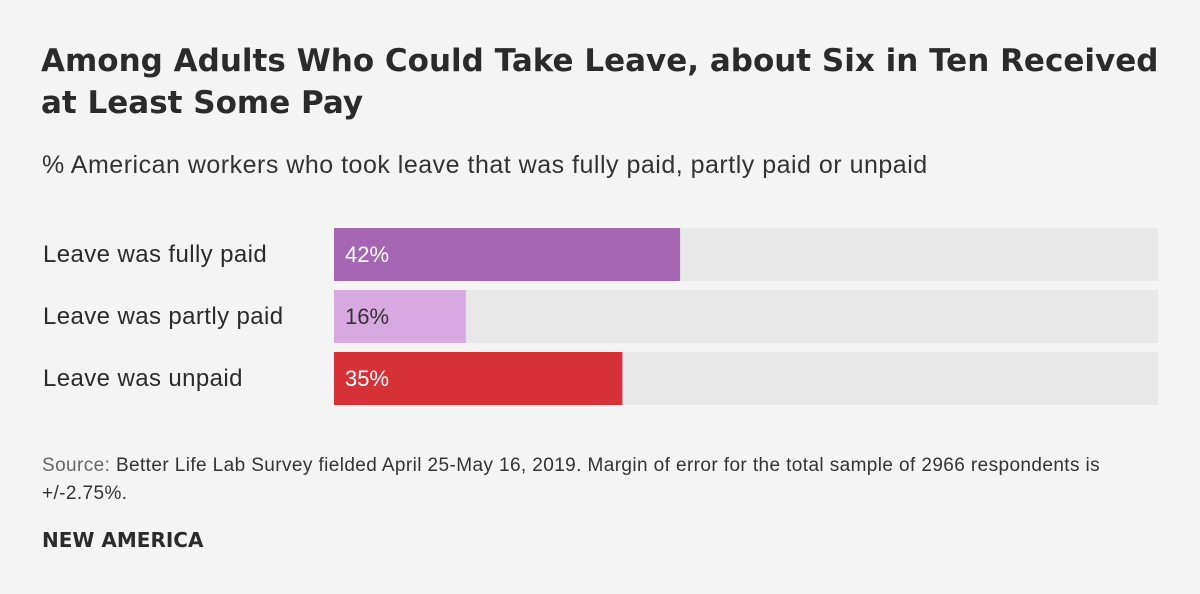 The height and width of the screenshot is (594, 1200). What do you see at coordinates (367, 316) in the screenshot?
I see `value-label: 16%` at bounding box center [367, 316].